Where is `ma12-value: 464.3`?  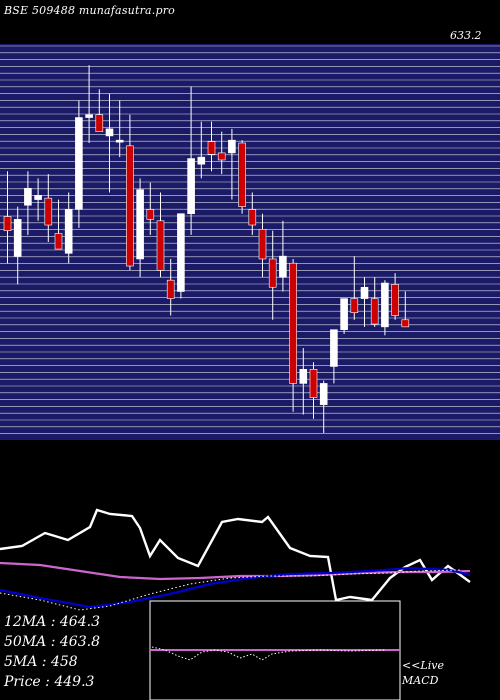
ma12-value: 464.3 is located at coordinates (79, 622).